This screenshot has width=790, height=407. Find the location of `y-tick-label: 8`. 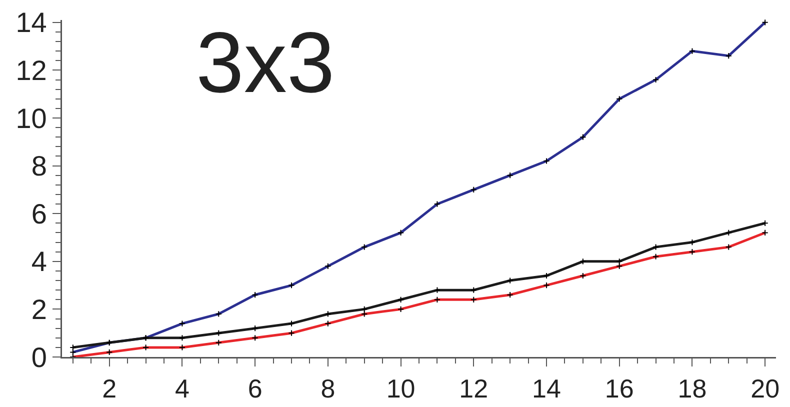

y-tick-label: 8 is located at coordinates (39, 166).